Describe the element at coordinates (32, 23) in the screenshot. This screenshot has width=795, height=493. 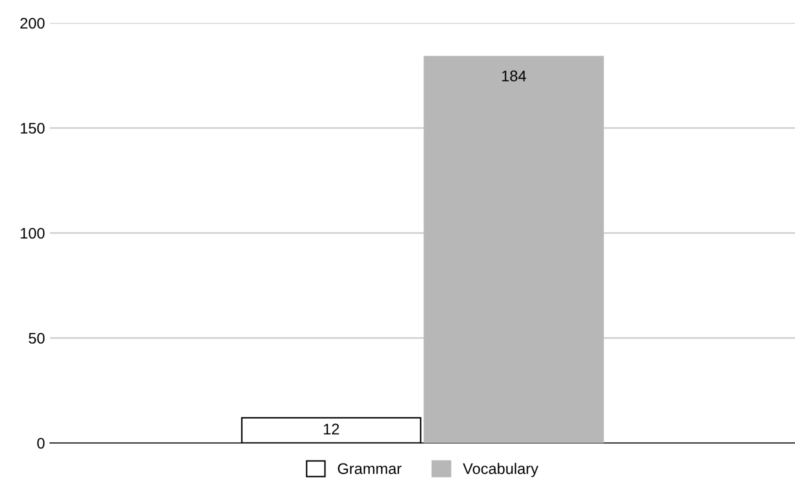
I see `y-tick-label: 200` at that location.